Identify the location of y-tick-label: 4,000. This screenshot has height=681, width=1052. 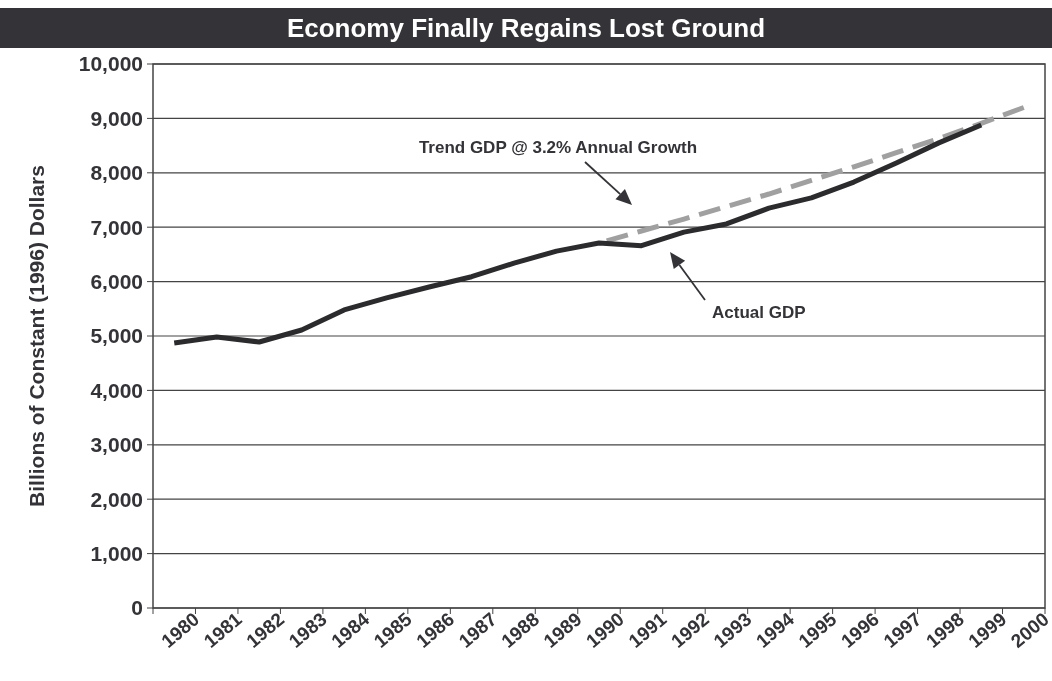
(116, 390).